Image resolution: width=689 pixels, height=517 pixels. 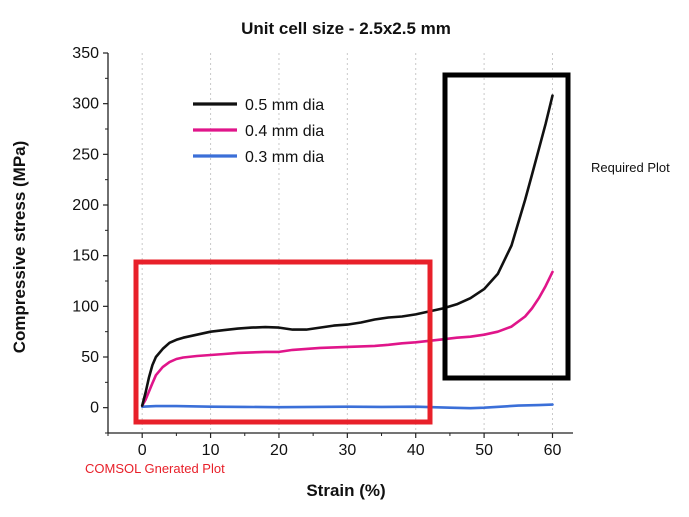 What do you see at coordinates (279, 450) in the screenshot?
I see `x-tick-label: 20` at bounding box center [279, 450].